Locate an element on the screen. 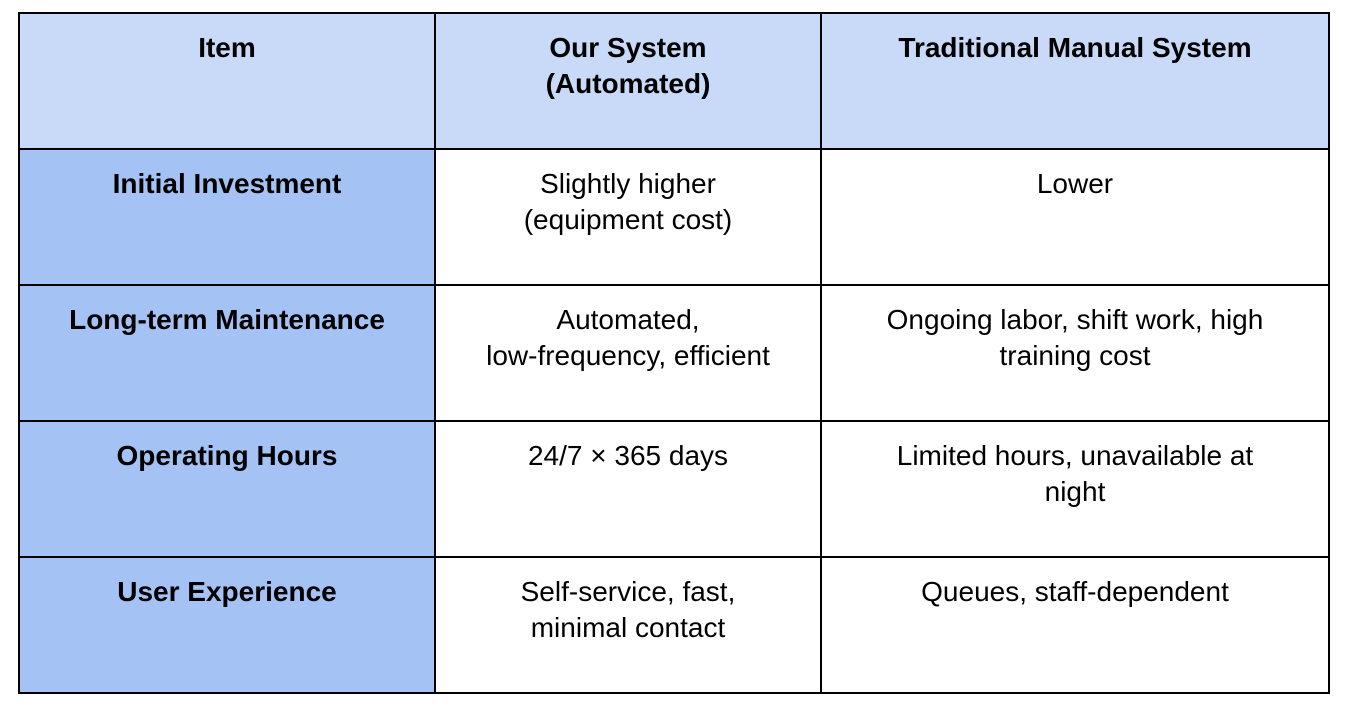 Image resolution: width=1348 pixels, height=706 pixels. cell-line: training cost is located at coordinates (1075, 355).